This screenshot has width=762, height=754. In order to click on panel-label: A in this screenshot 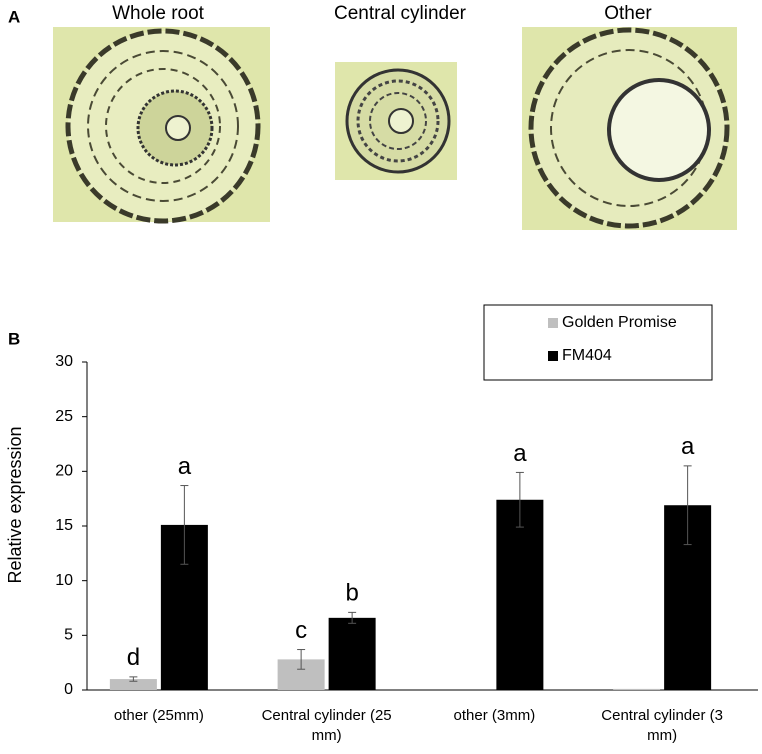, I will do `click(14, 16)`.